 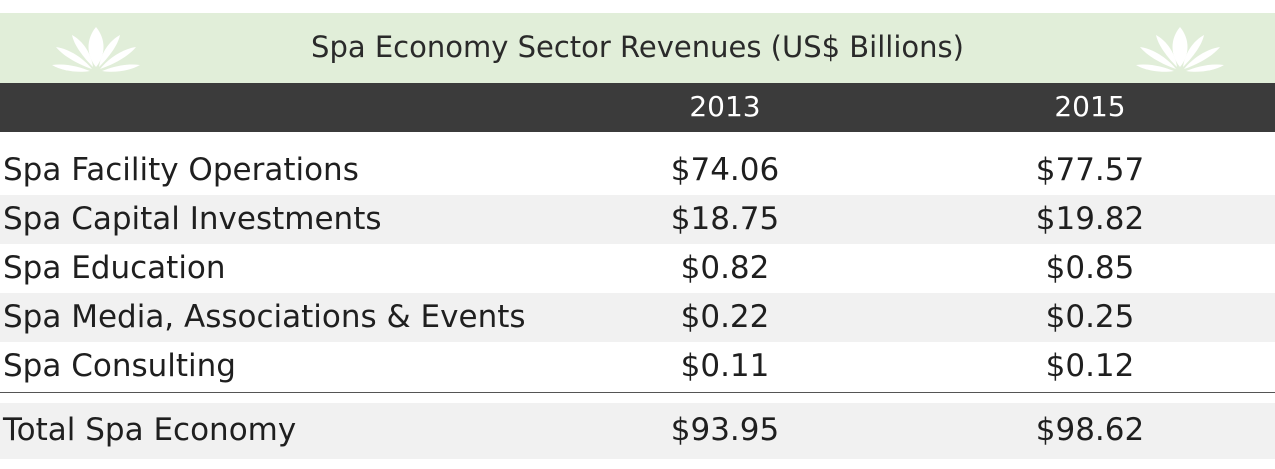 I want to click on value-2013: $0.11, so click(x=725, y=366).